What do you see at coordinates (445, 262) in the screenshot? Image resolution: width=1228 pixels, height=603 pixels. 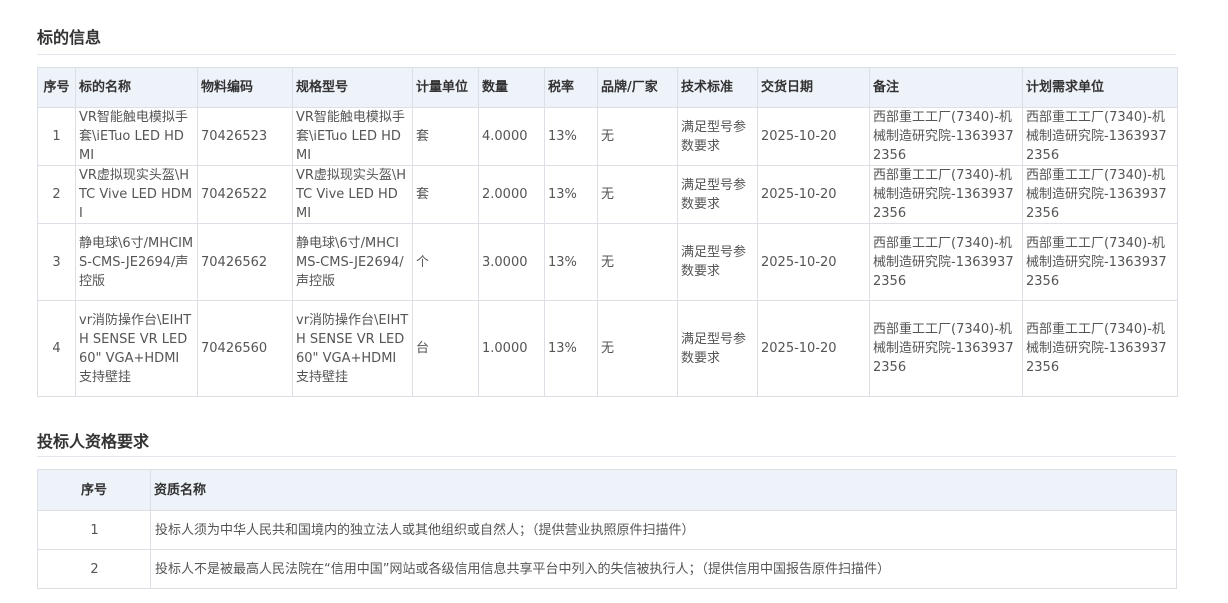 I see `cell-unit: 个` at bounding box center [445, 262].